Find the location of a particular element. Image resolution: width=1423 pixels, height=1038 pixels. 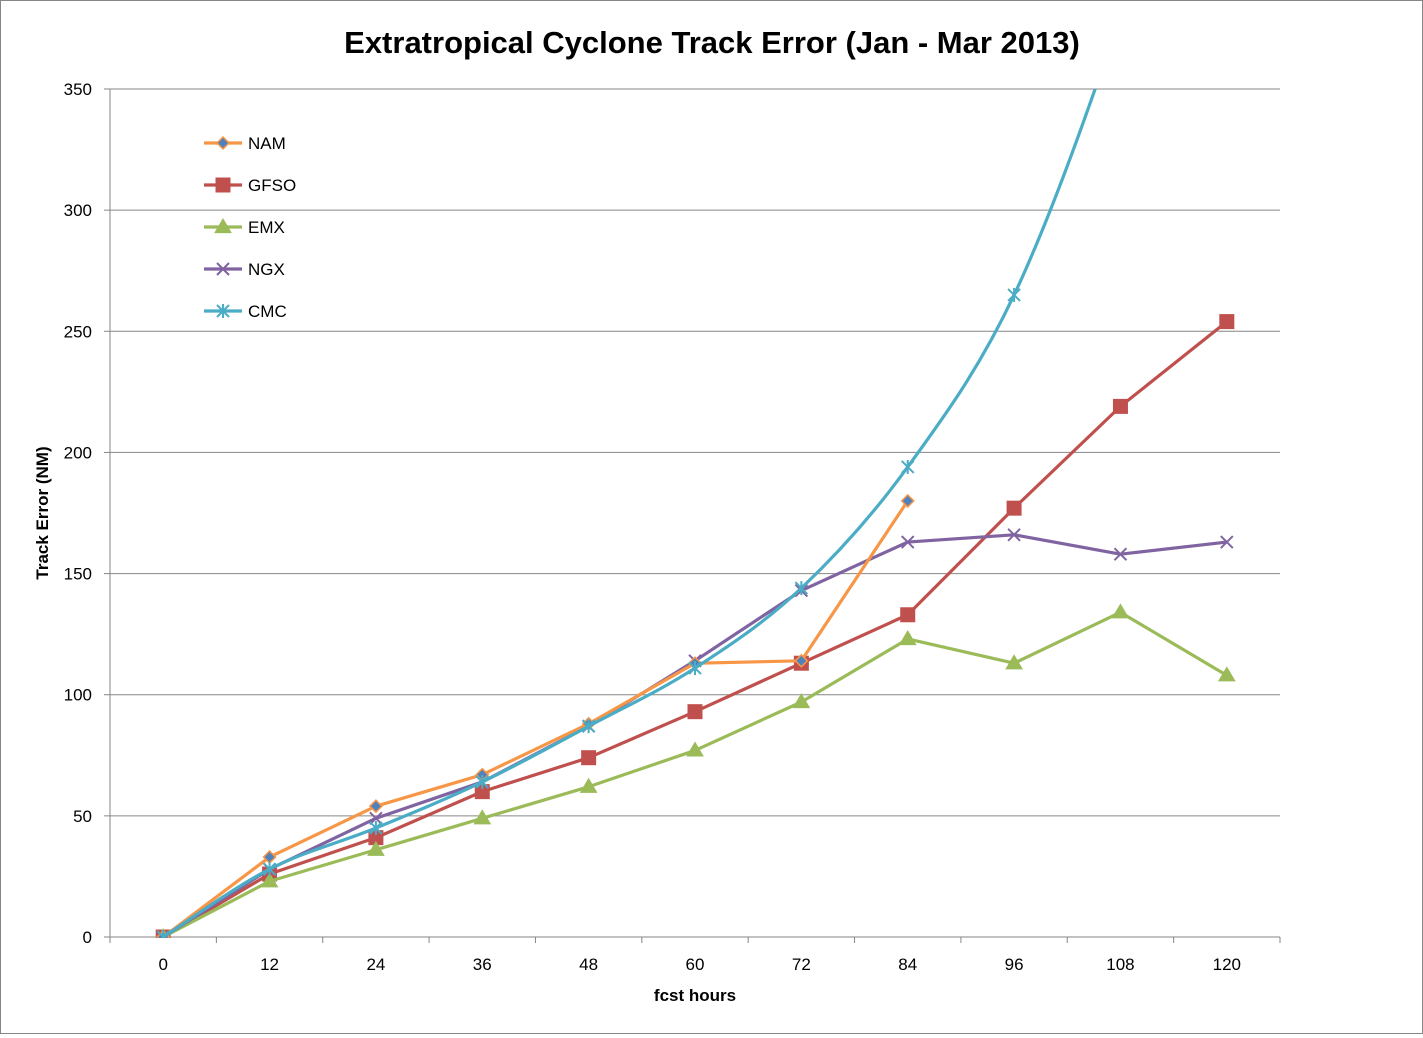

x-tick-label: 0 is located at coordinates (162, 964).